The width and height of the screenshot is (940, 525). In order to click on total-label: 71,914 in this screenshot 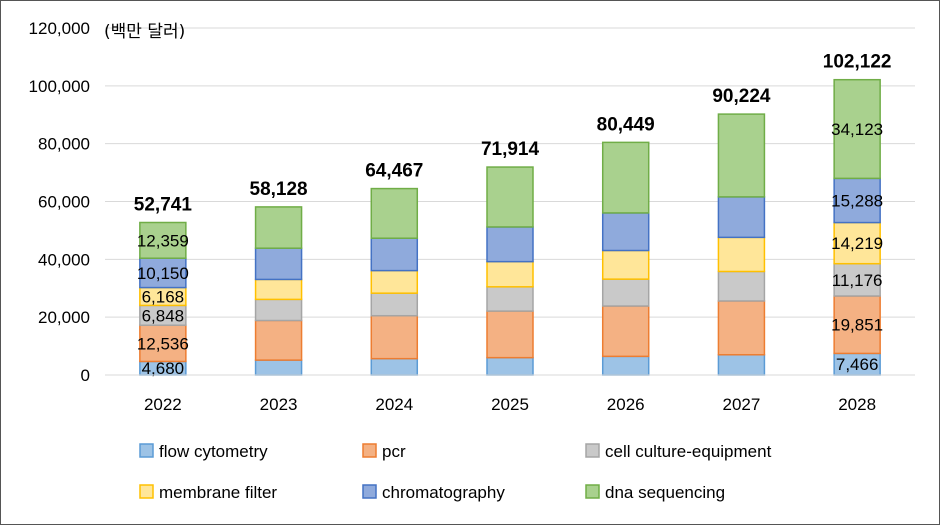, I will do `click(510, 149)`.